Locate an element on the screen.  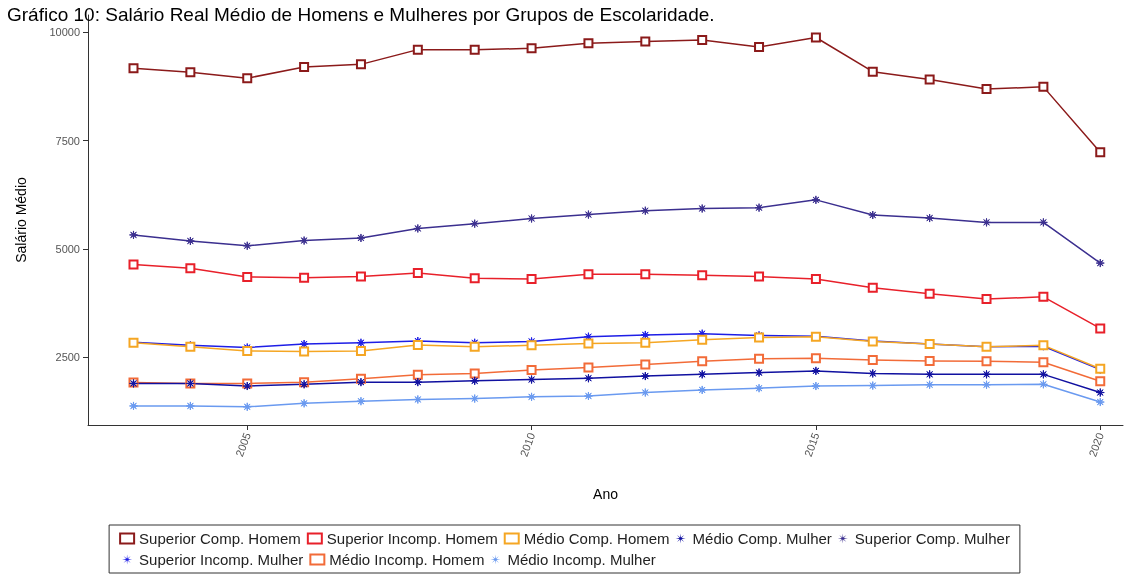
legend-label: Superior Incomp. Homem is located at coordinates (412, 538).